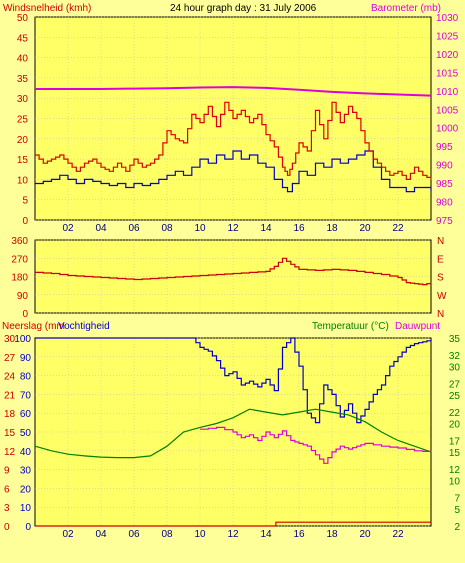 The image size is (465, 563). I want to click on chart-title: 24 hour graph day : 31 July 2006, so click(243, 8).